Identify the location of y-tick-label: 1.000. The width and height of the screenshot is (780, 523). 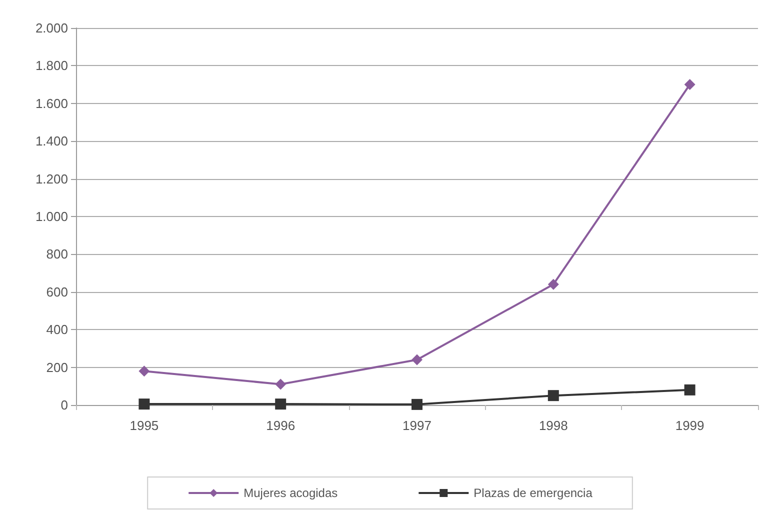
(51, 216).